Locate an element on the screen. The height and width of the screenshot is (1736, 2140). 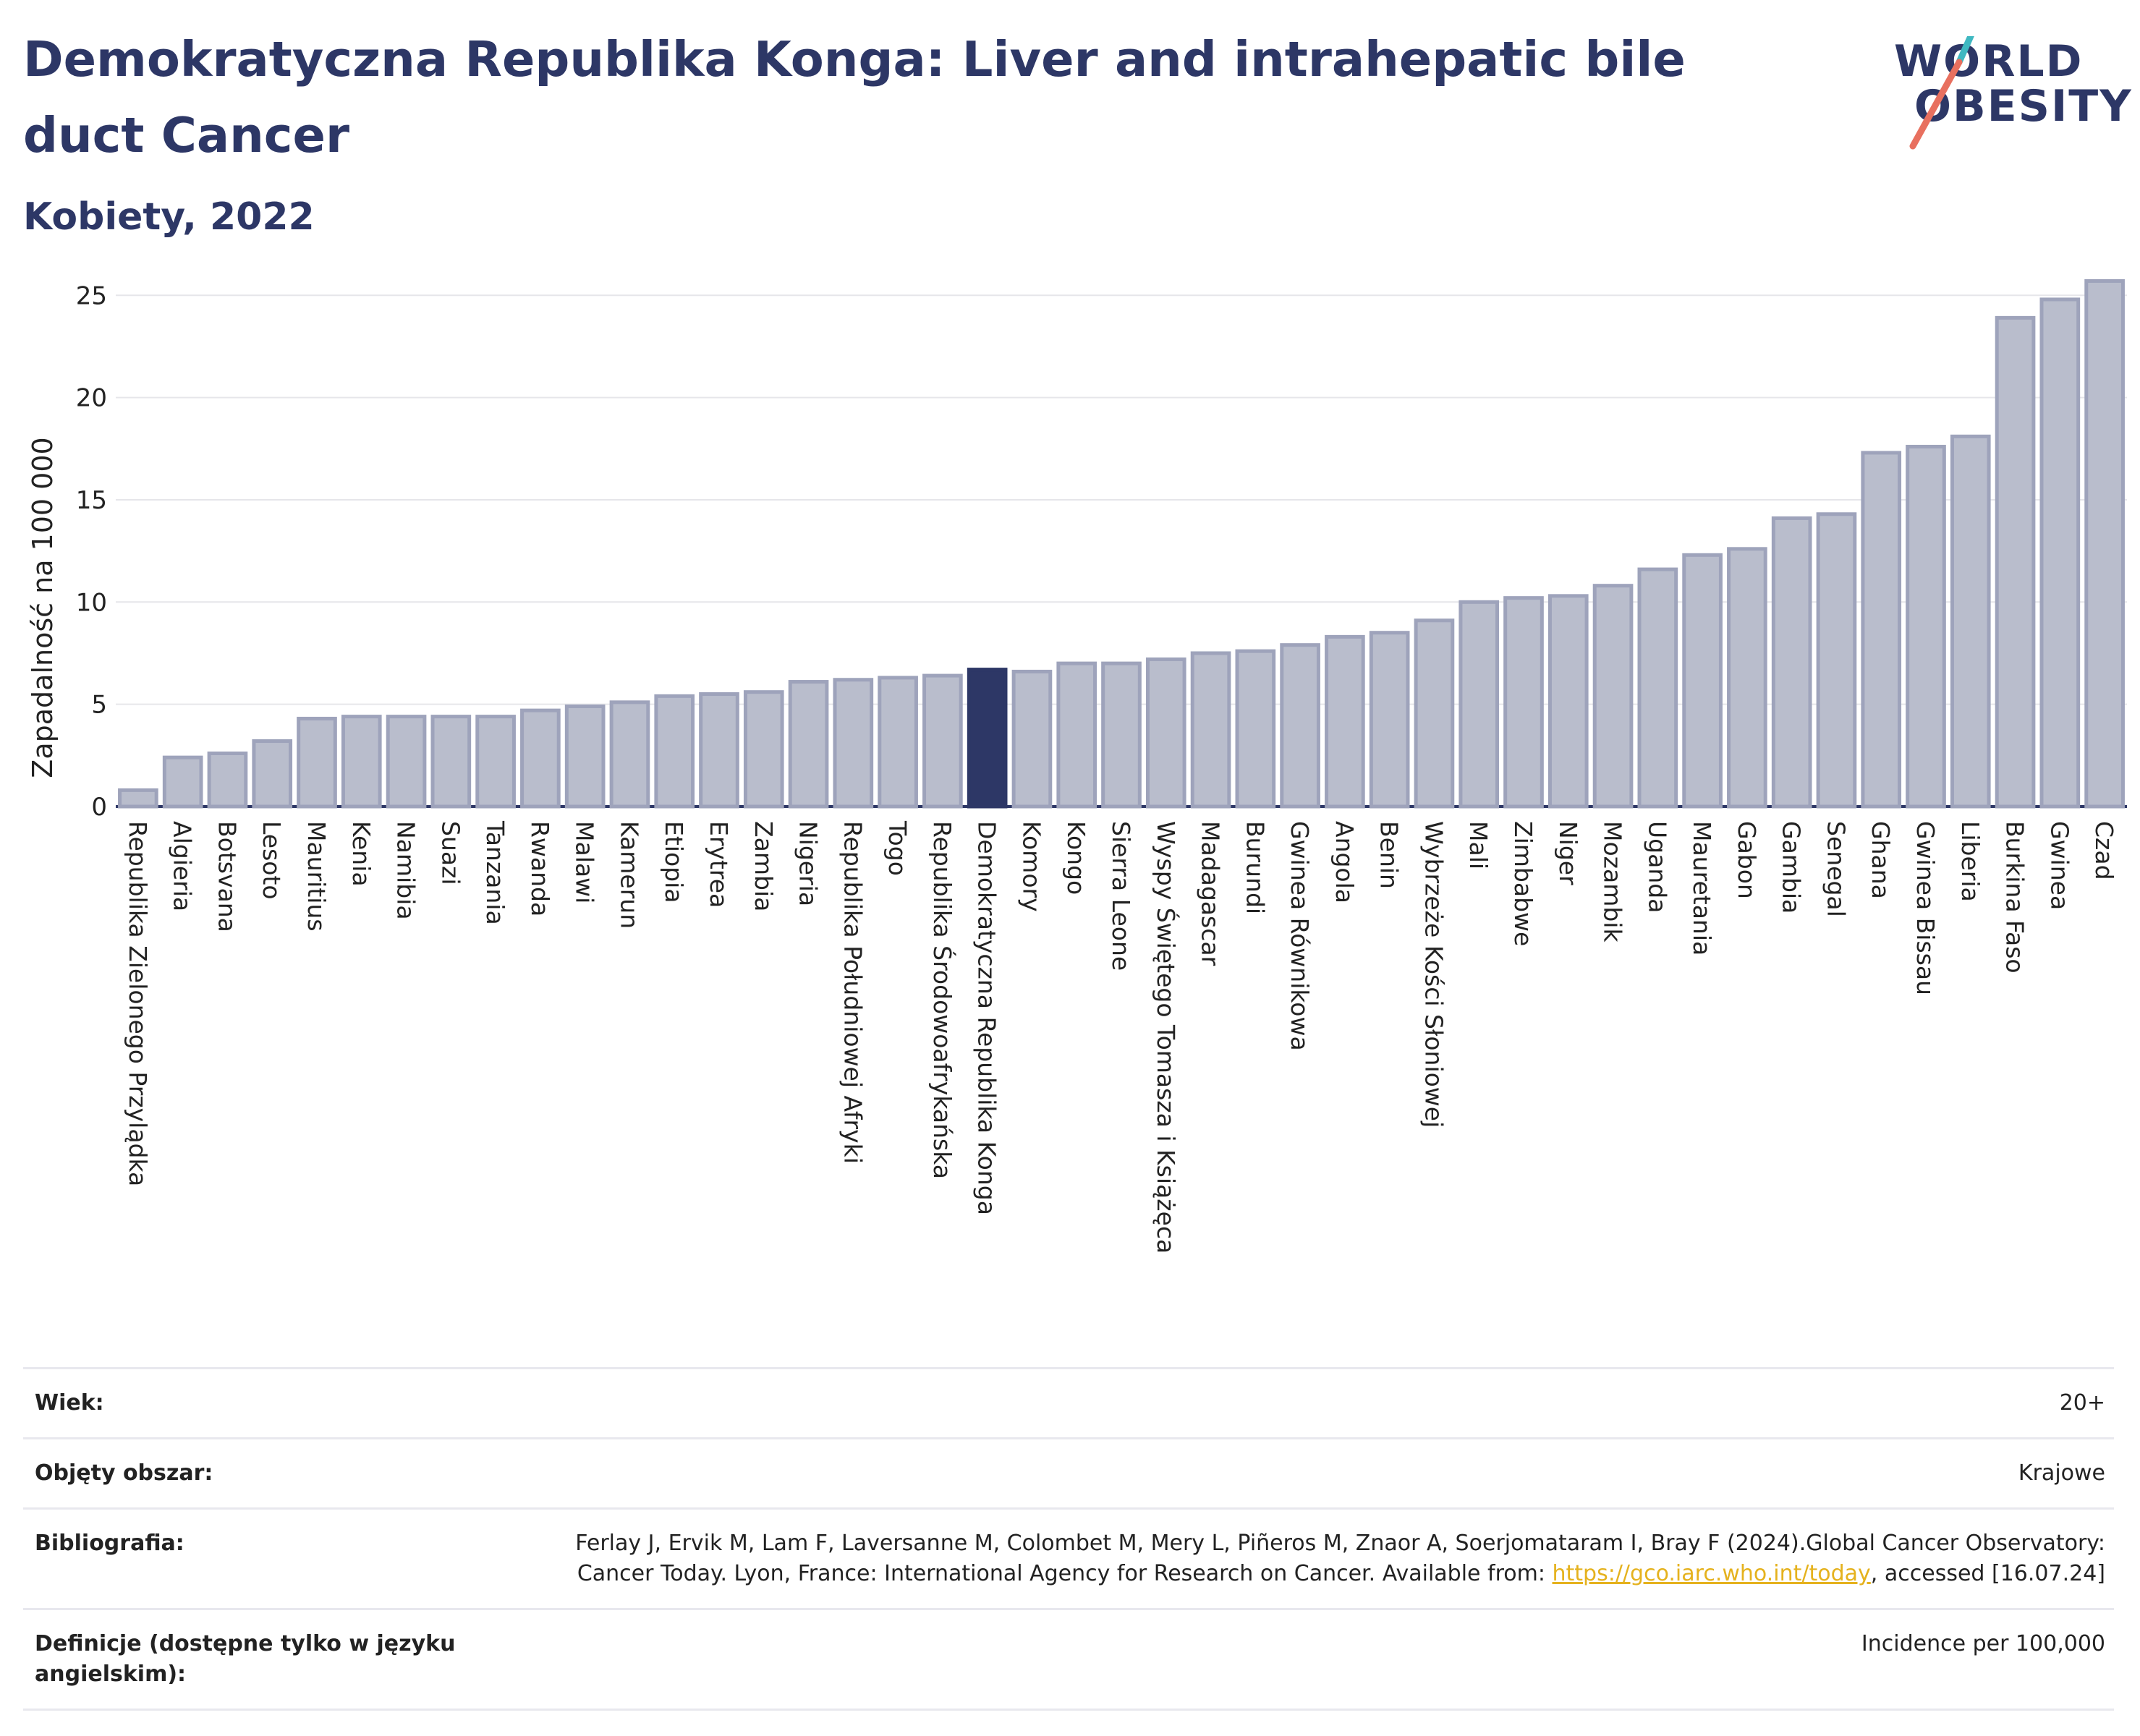
x-tick-label: Republika Środowoafrykańska is located at coordinates (942, 1000).